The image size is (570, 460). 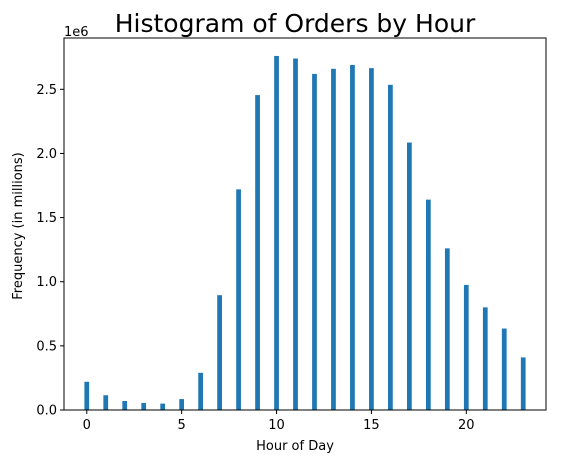 I want to click on y-tick-label-2.0: 2.0, so click(x=46, y=154).